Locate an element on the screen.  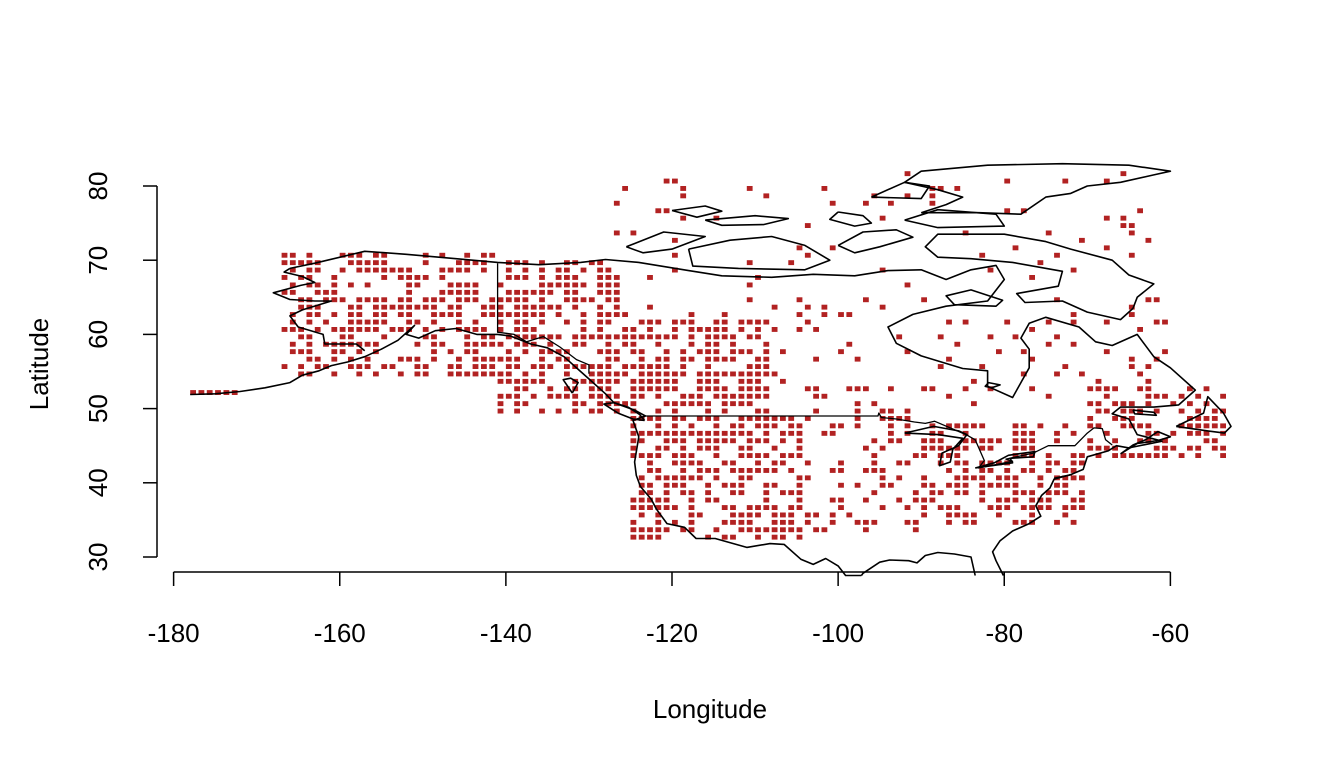
x-axis-title: Longitude is located at coordinates (710, 709).